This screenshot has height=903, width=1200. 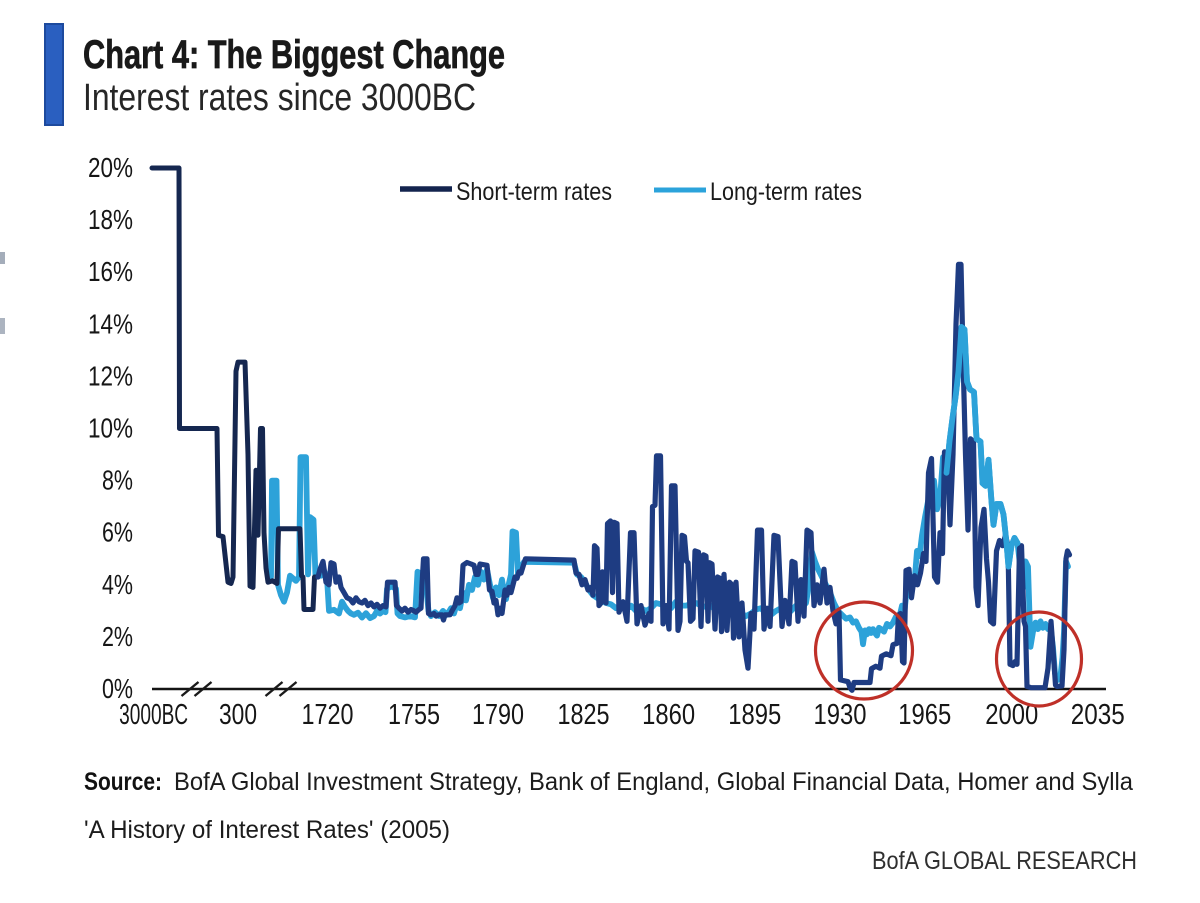 What do you see at coordinates (414, 715) in the screenshot?
I see `svg-text: 1755` at bounding box center [414, 715].